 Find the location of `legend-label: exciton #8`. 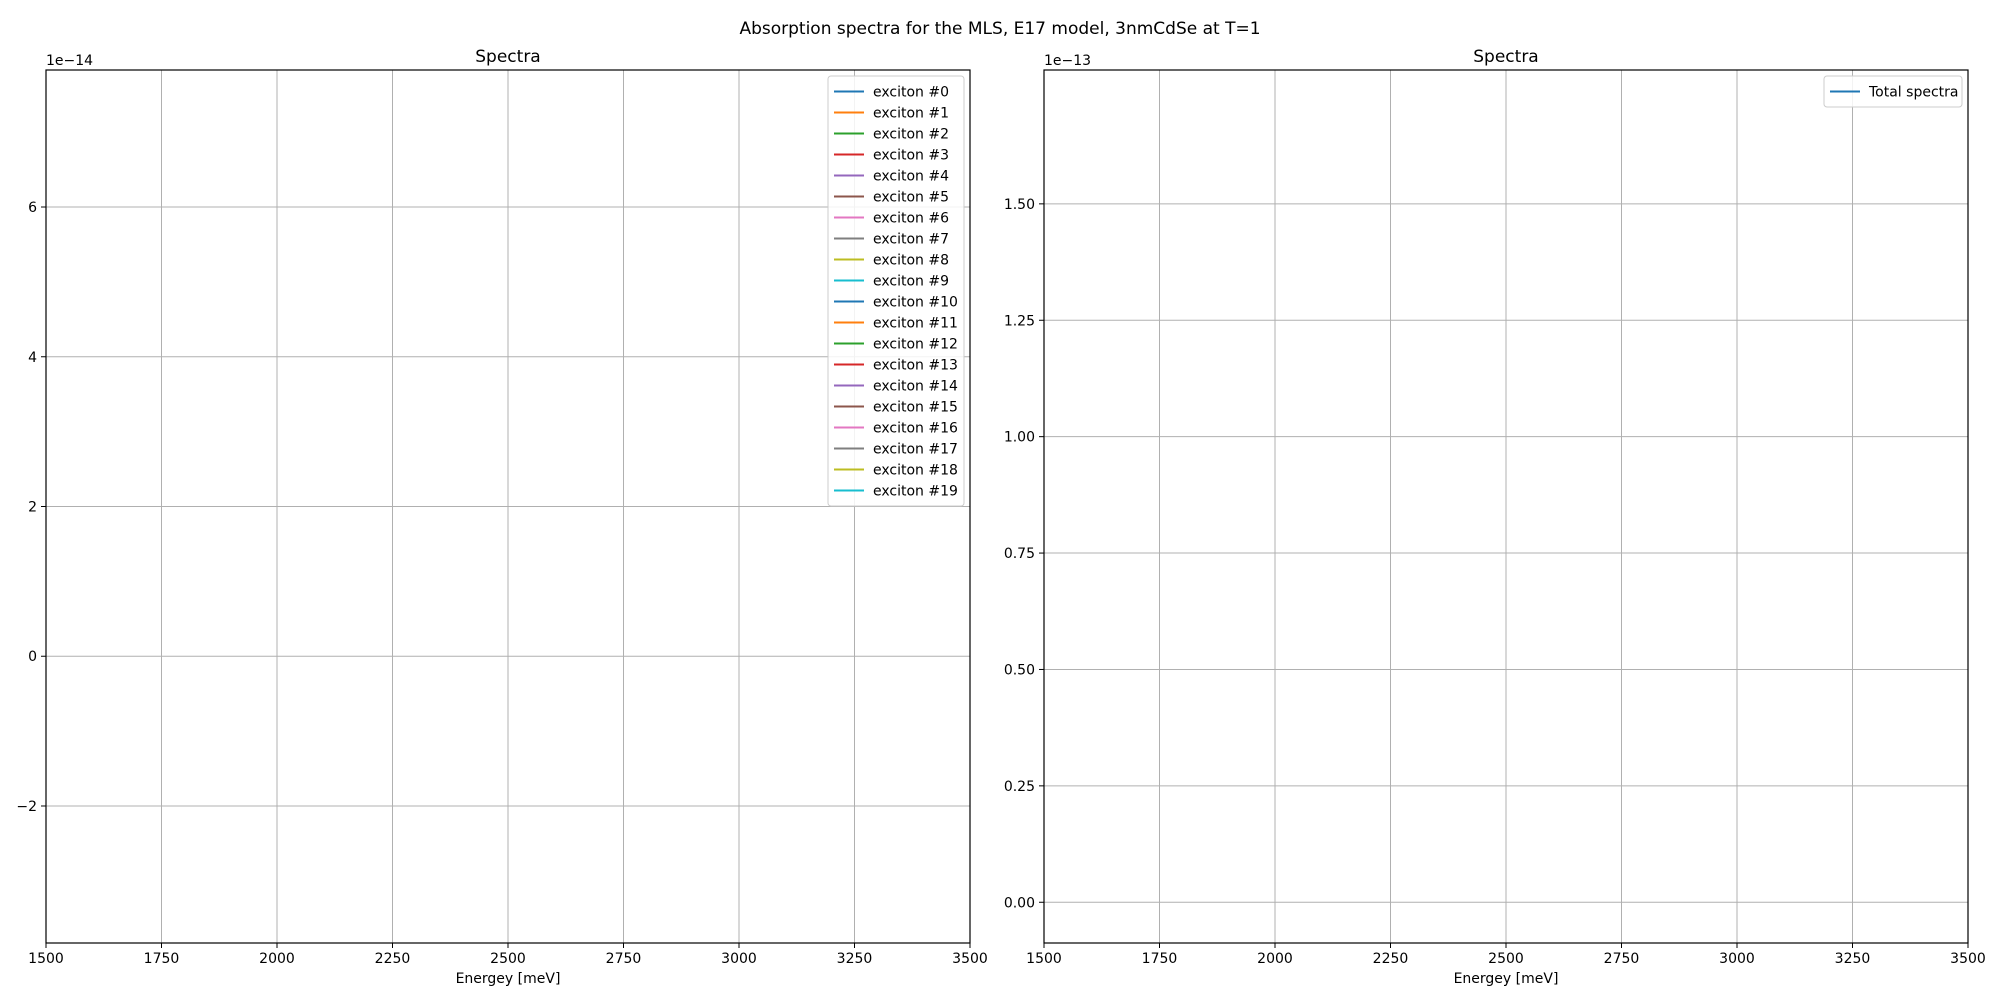

legend-label: exciton #8 is located at coordinates (911, 261).